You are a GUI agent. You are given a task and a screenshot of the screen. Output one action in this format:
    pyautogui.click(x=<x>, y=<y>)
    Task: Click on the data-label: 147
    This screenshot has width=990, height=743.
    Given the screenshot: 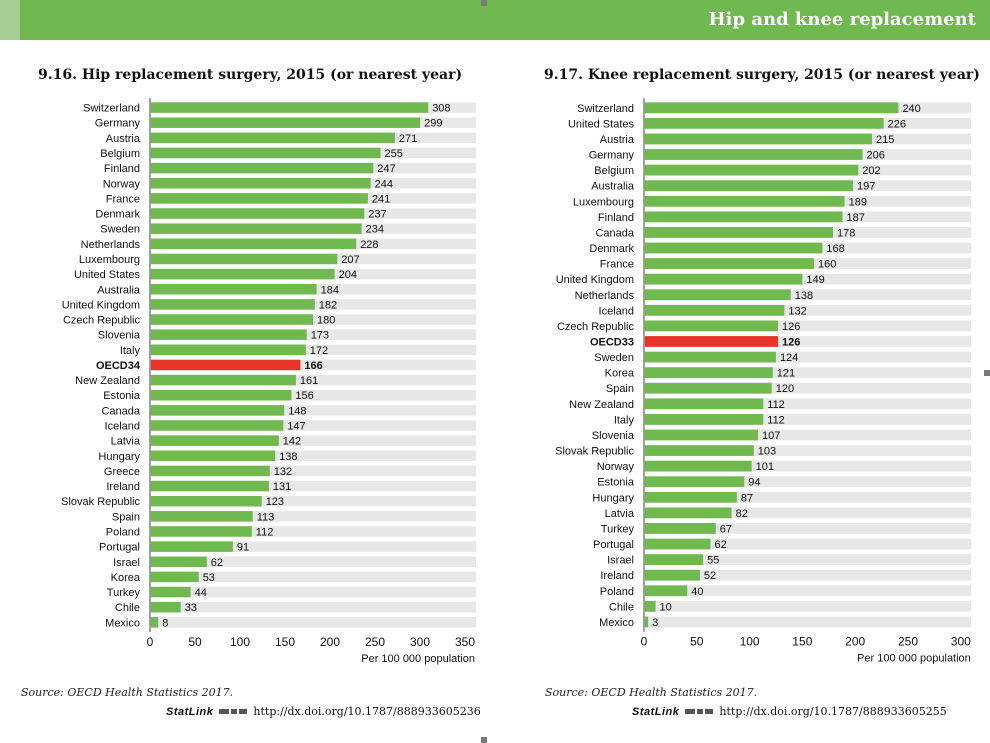 What is the action you would take?
    pyautogui.click(x=296, y=427)
    